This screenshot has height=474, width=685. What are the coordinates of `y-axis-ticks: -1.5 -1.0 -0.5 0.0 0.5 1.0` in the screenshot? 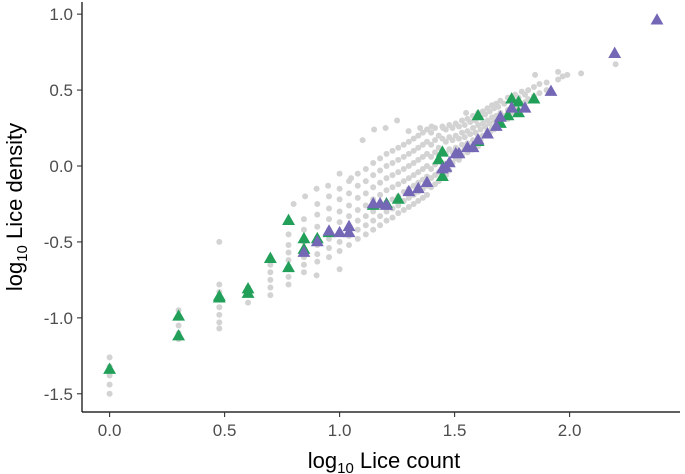 It's located at (63, 204).